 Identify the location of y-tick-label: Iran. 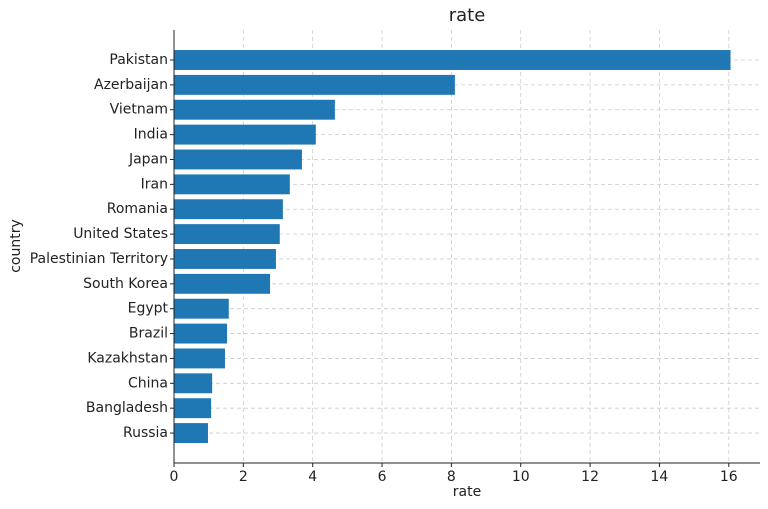
(154, 184).